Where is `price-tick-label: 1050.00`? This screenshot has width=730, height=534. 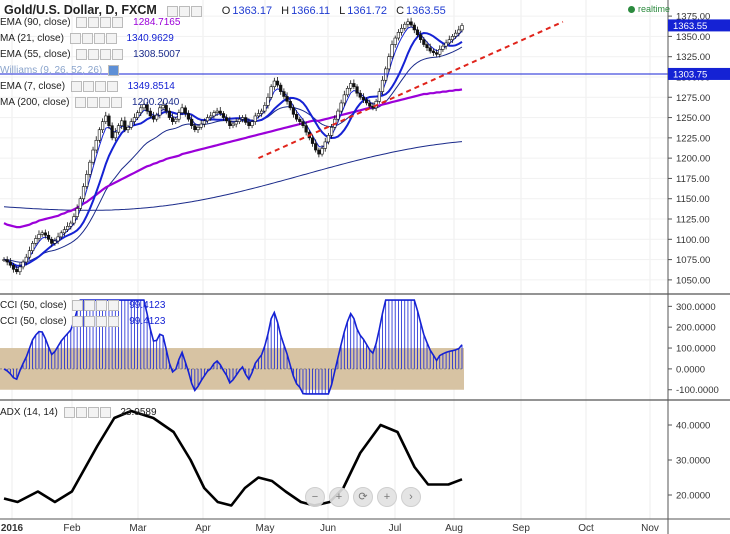 price-tick-label: 1050.00 is located at coordinates (693, 280).